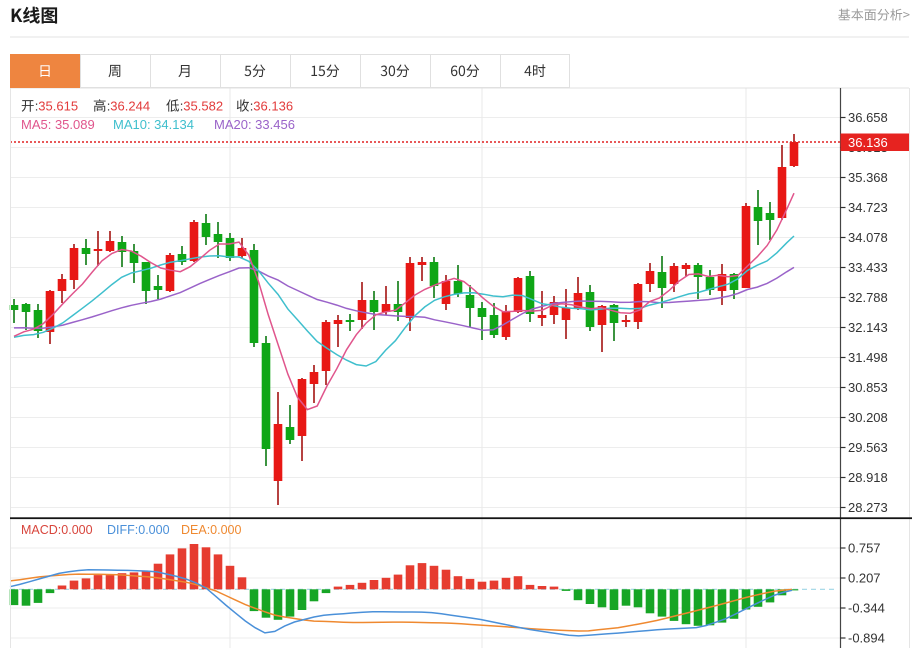 The width and height of the screenshot is (915, 648). What do you see at coordinates (868, 327) in the screenshot?
I see `svg-text: 32.143` at bounding box center [868, 327].